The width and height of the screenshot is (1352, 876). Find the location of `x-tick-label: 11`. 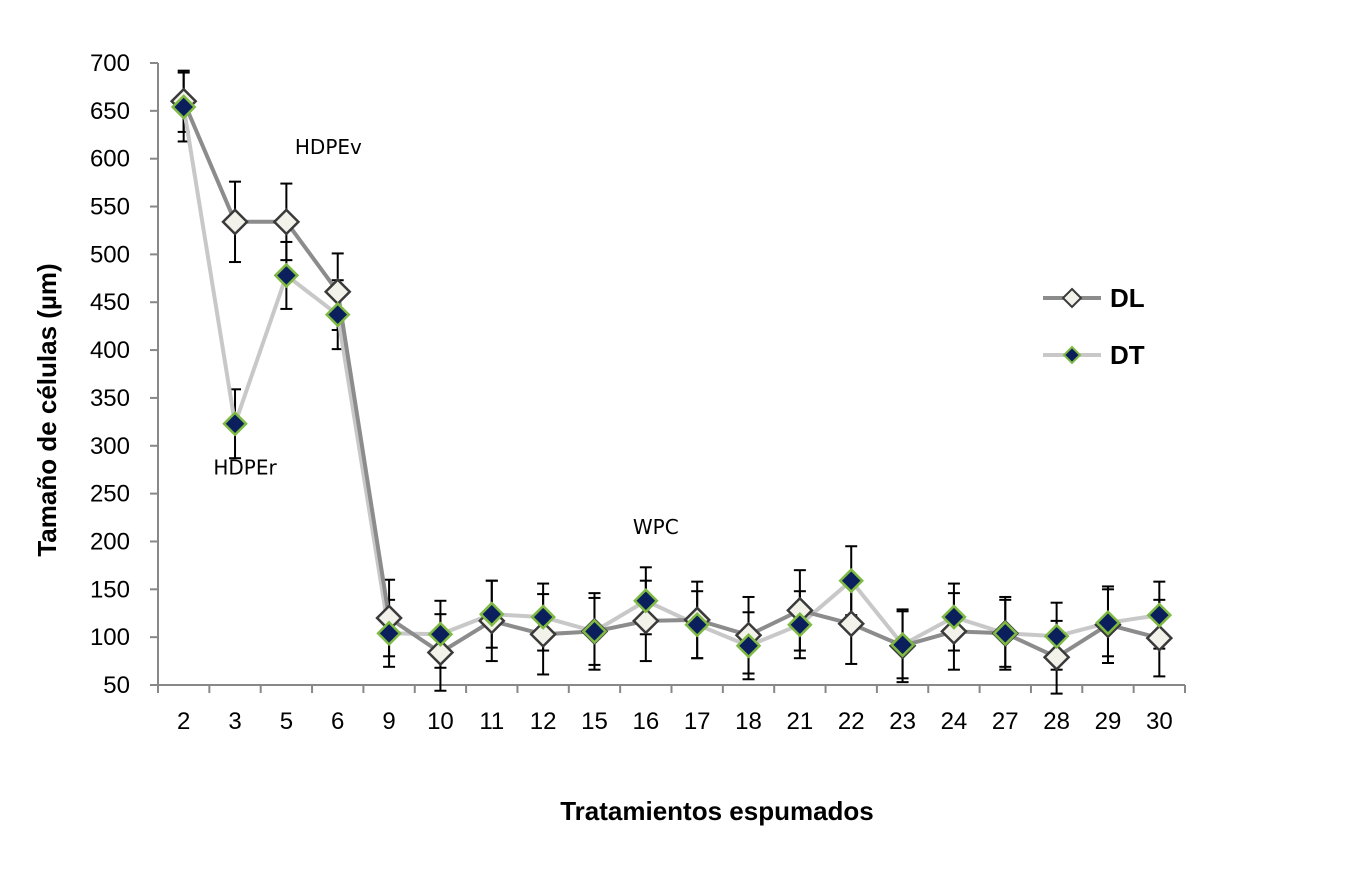

x-tick-label: 11 is located at coordinates (491, 721).